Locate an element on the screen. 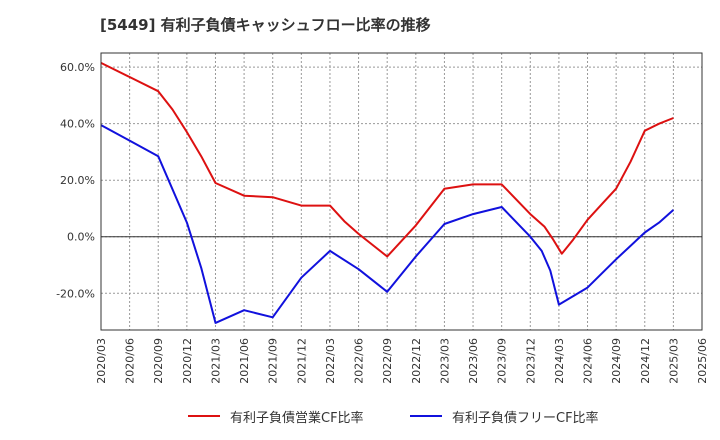 This screenshot has height=440, width=720. y-tick-label: -20.0% is located at coordinates (75, 293).